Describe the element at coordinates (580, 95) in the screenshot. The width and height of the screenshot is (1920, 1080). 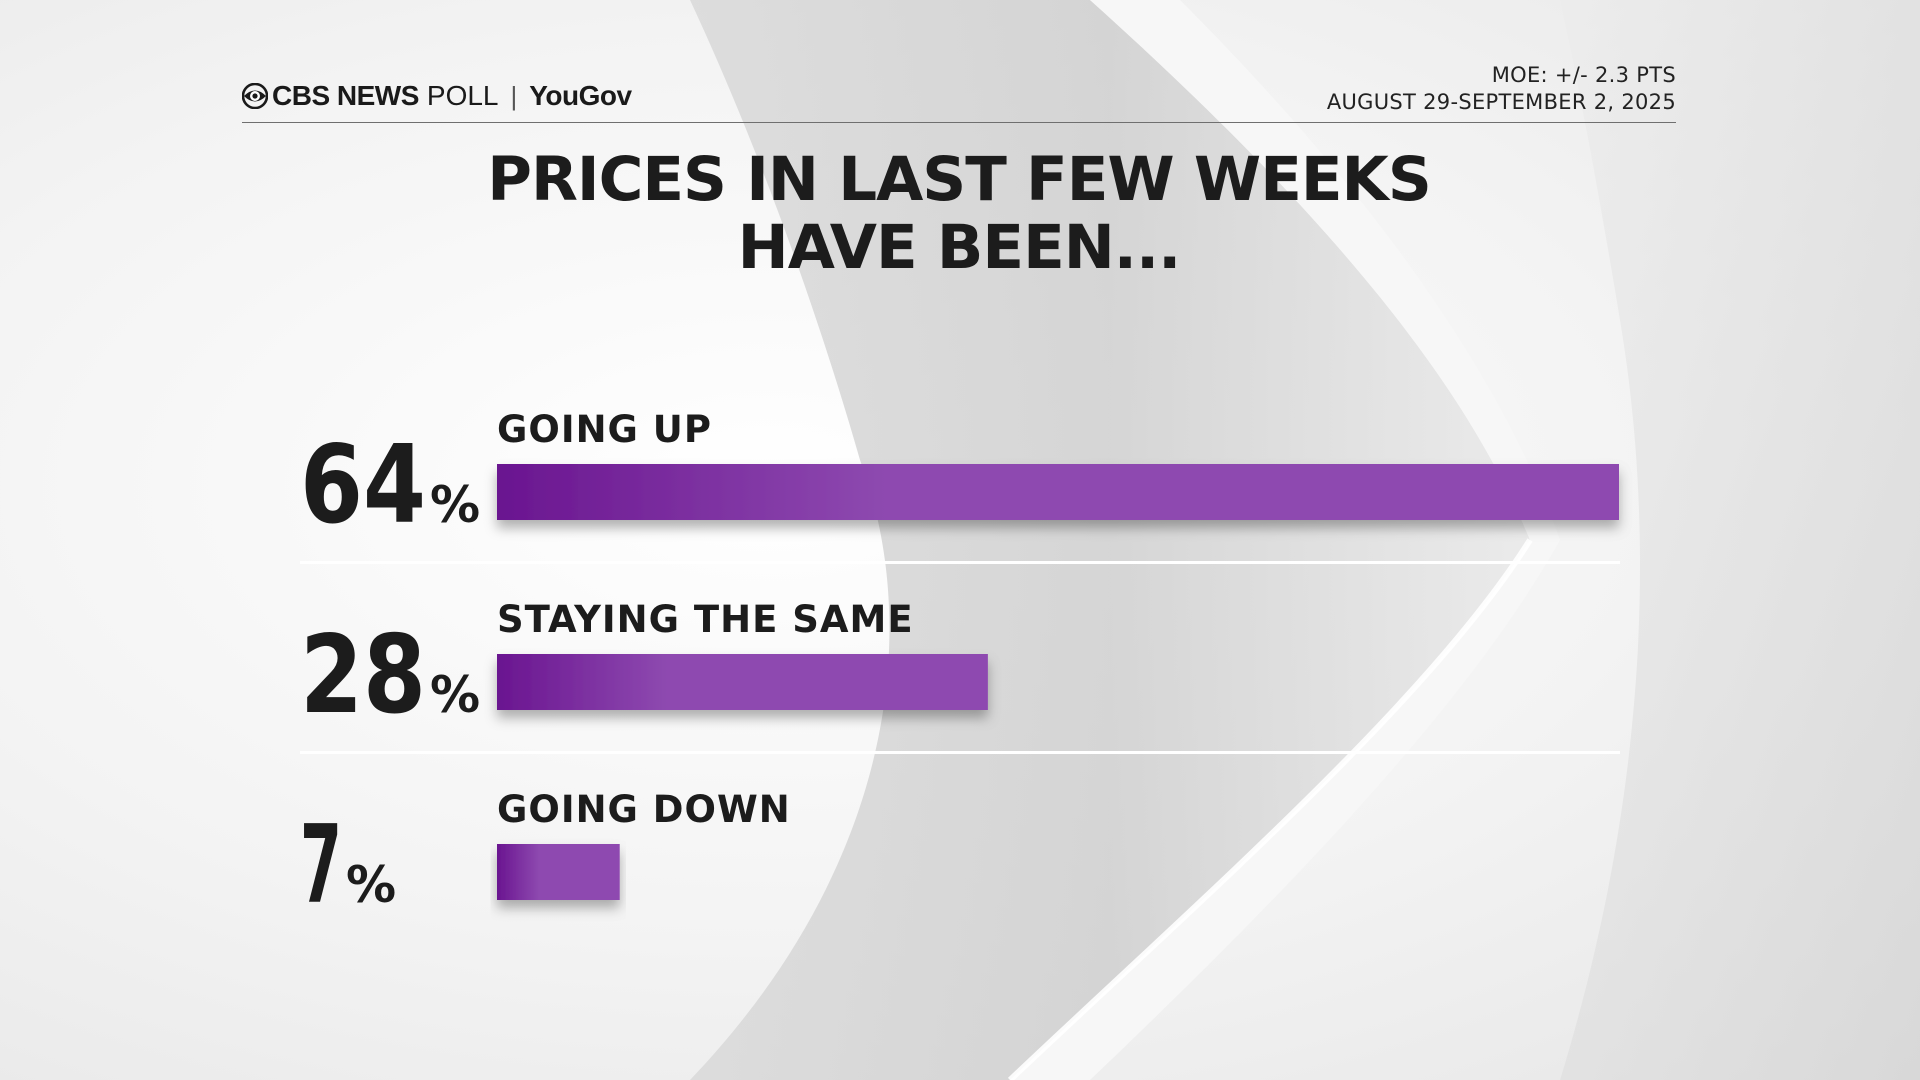
I see `brand-yougov: YouGov` at that location.